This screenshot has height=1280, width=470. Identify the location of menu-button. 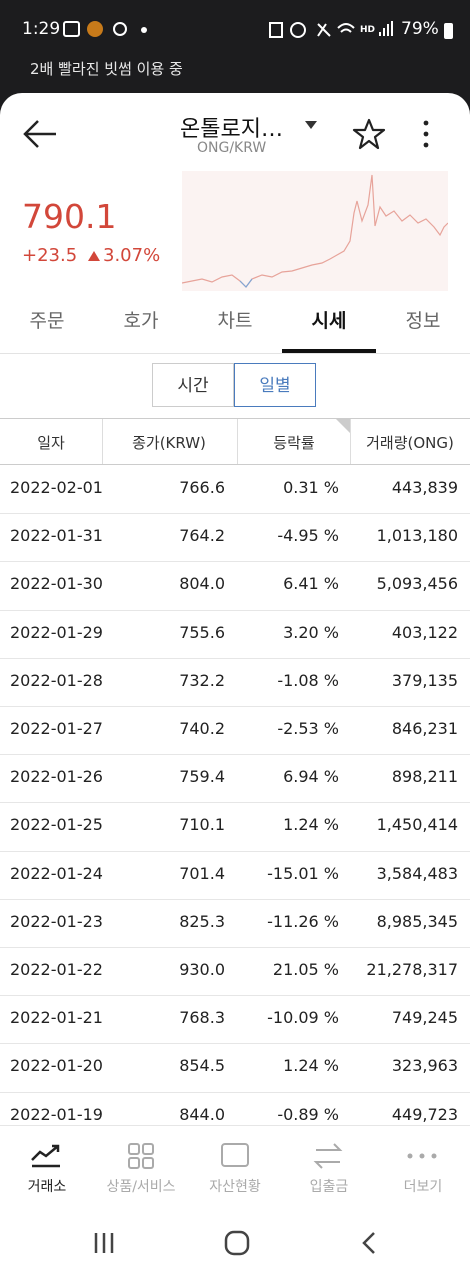
(426, 135).